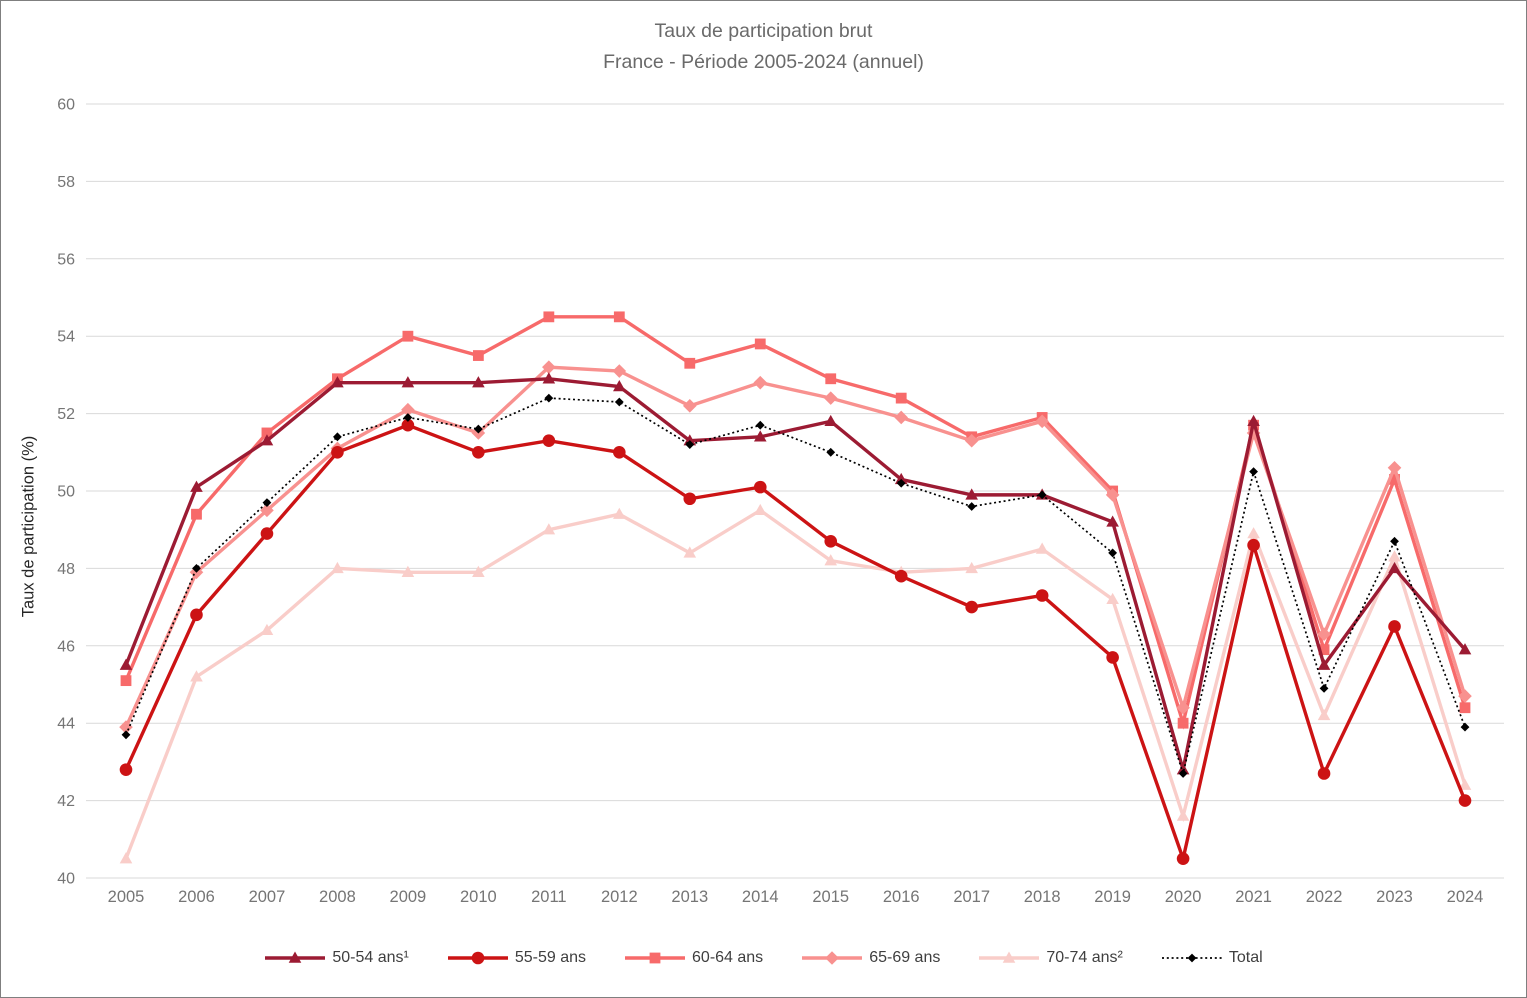 The height and width of the screenshot is (998, 1527). Describe the element at coordinates (763, 31) in the screenshot. I see `chart-title: Taux de participation brut` at that location.